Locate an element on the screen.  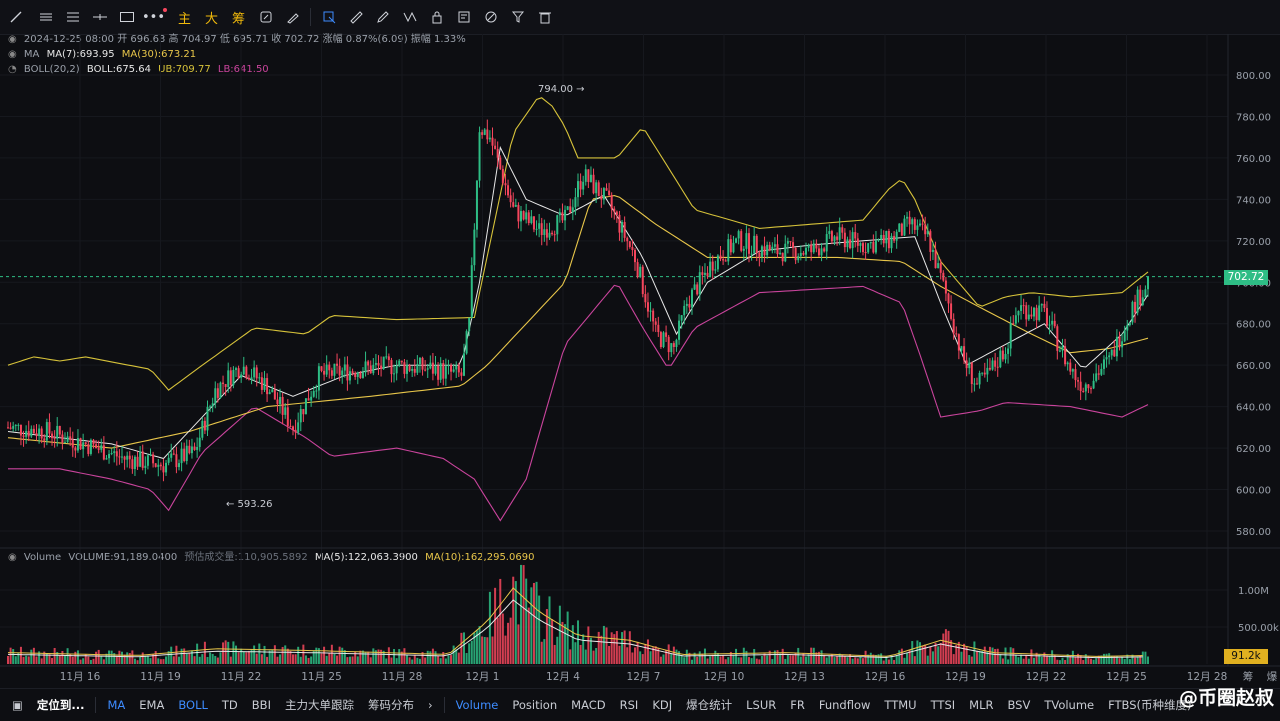
pencil-icon is located at coordinates (382, 17).